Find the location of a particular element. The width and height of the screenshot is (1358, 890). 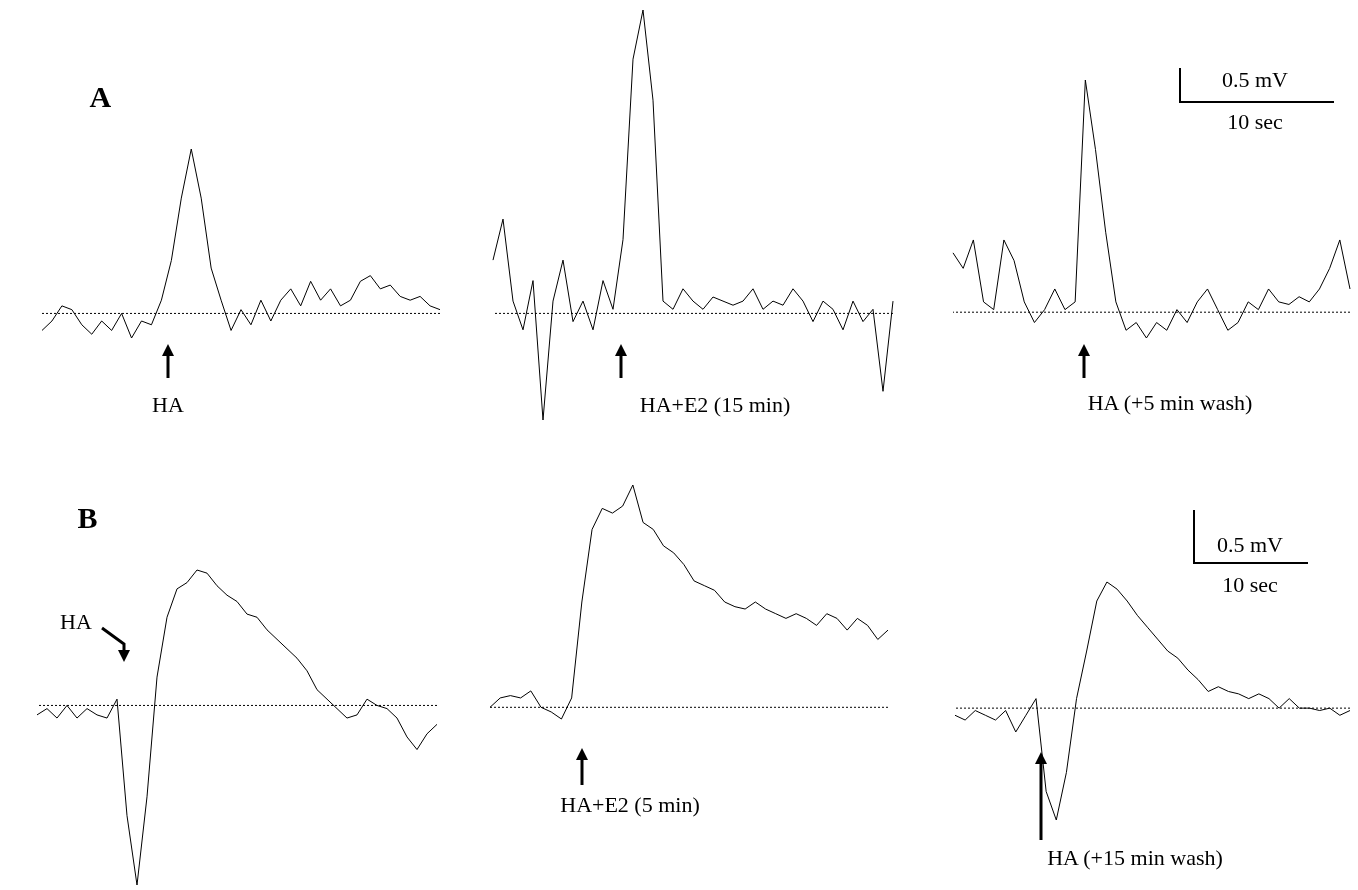

text: 0.5 mV is located at coordinates (1250, 544).